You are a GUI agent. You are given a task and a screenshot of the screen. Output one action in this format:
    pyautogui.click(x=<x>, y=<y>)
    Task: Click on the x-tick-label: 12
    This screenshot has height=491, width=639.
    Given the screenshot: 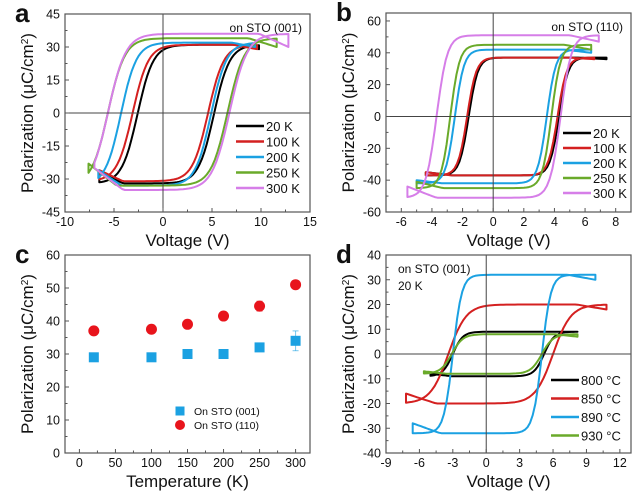 What is the action you would take?
    pyautogui.click(x=620, y=463)
    